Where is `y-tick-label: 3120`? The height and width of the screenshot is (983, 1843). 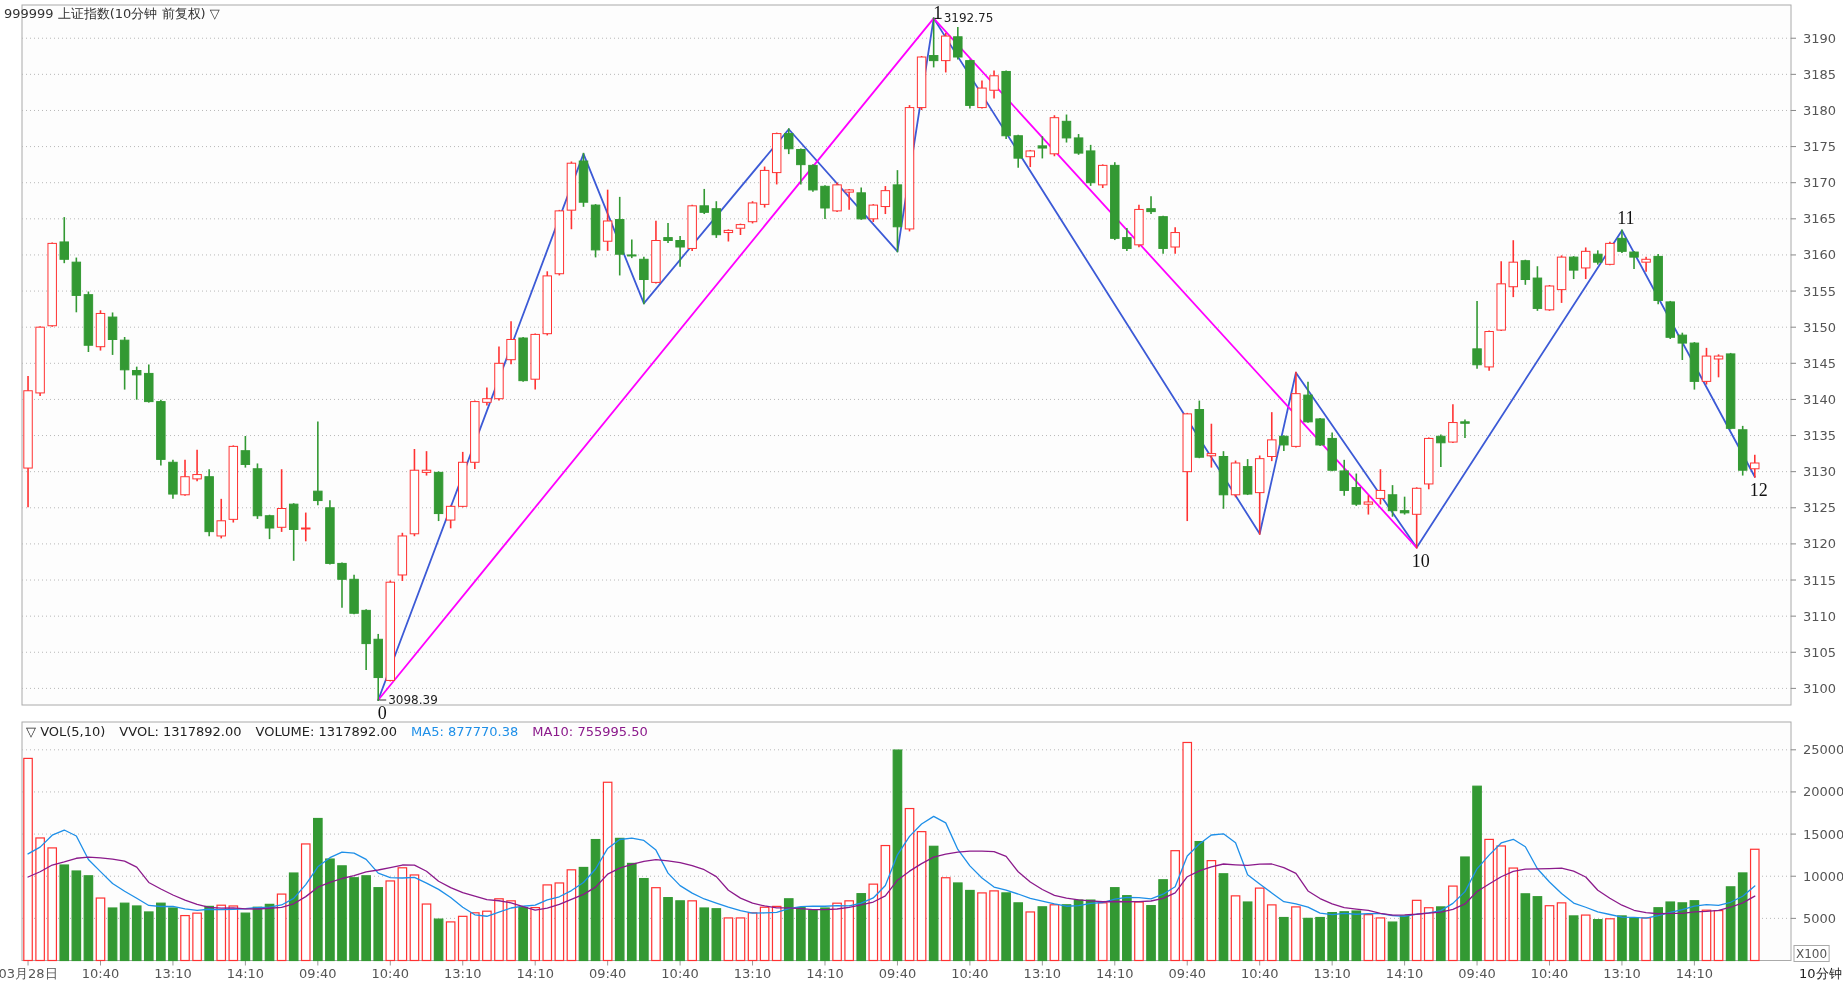
y-tick-label: 3120 is located at coordinates (1820, 544).